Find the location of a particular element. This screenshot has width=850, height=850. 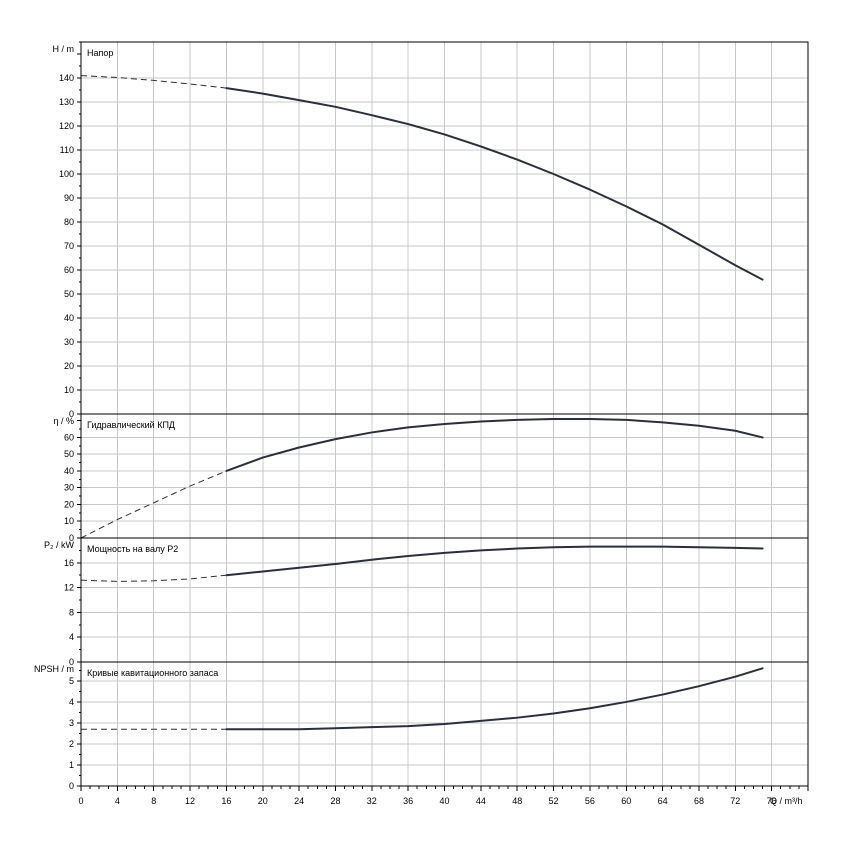

npsh-y-tick-label: 1 is located at coordinates (71, 765).